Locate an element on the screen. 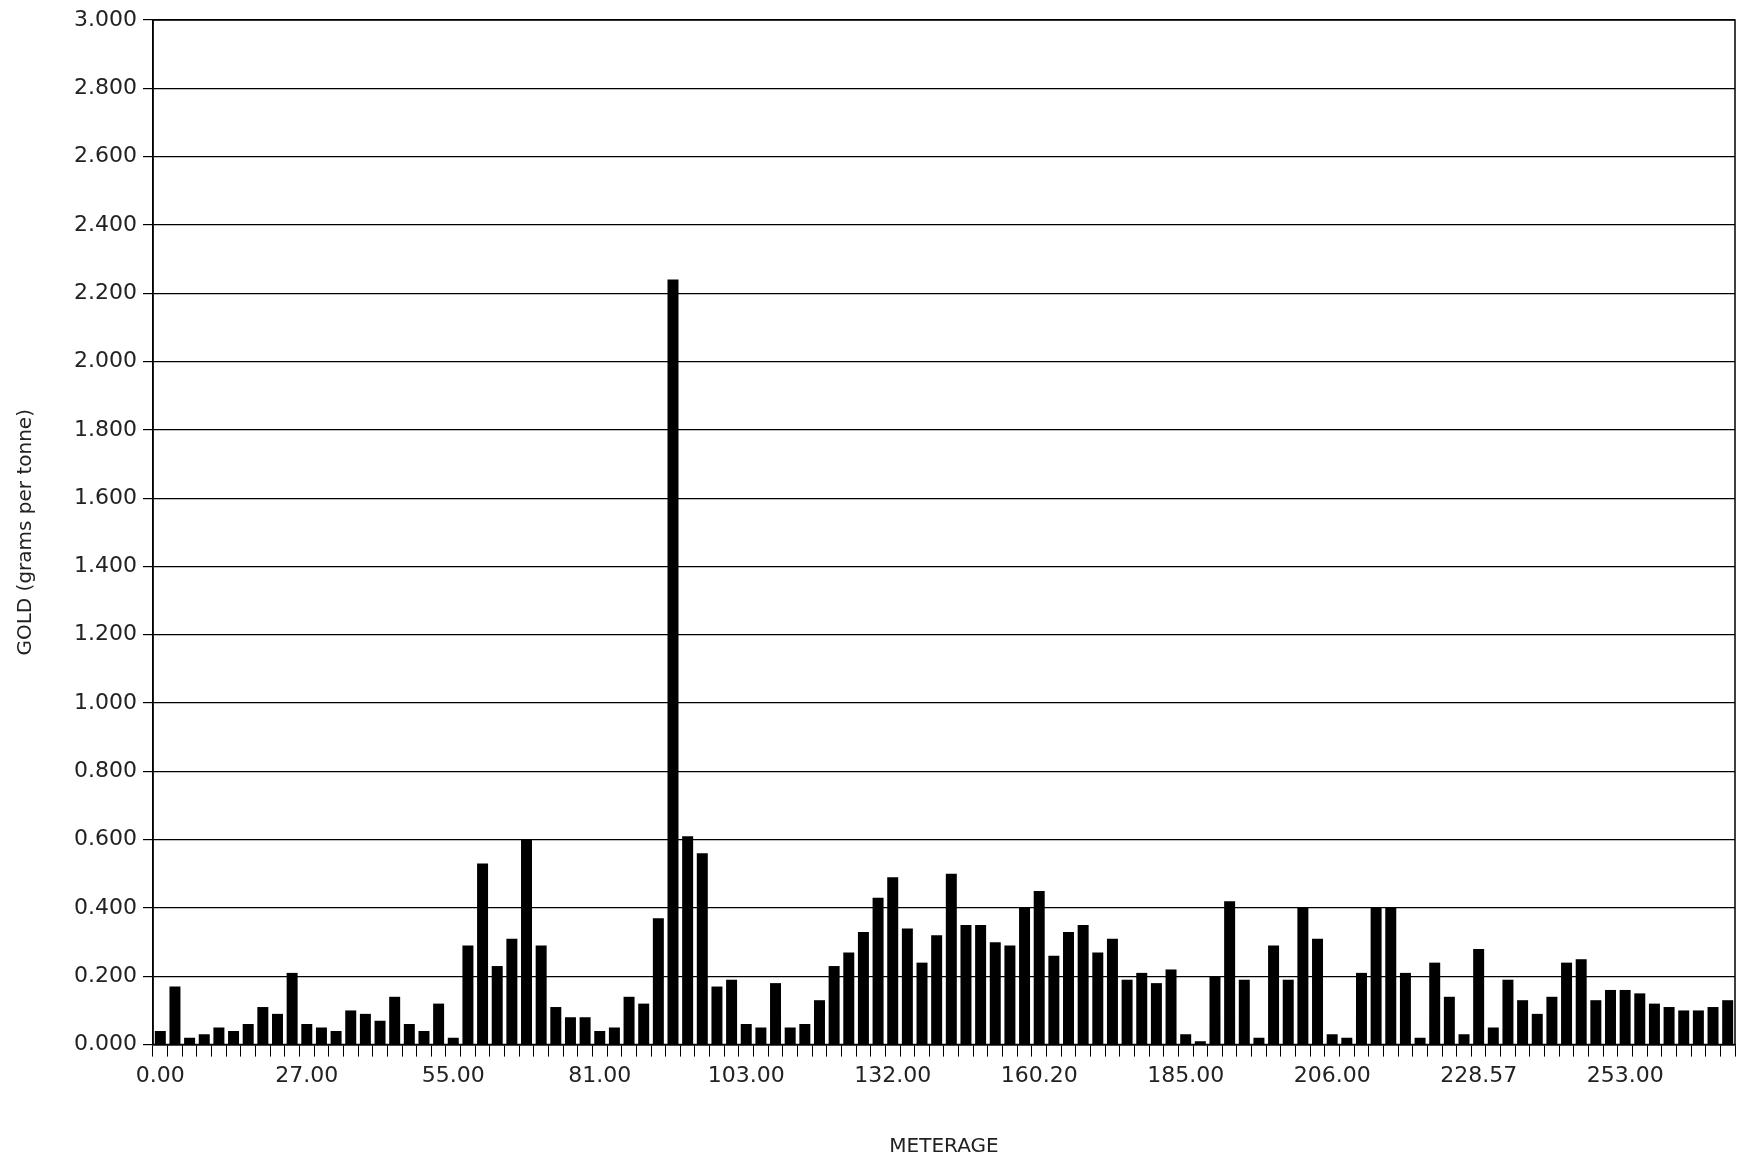 This screenshot has width=1741, height=1173. y-tick-label: 2.800 is located at coordinates (105, 87).